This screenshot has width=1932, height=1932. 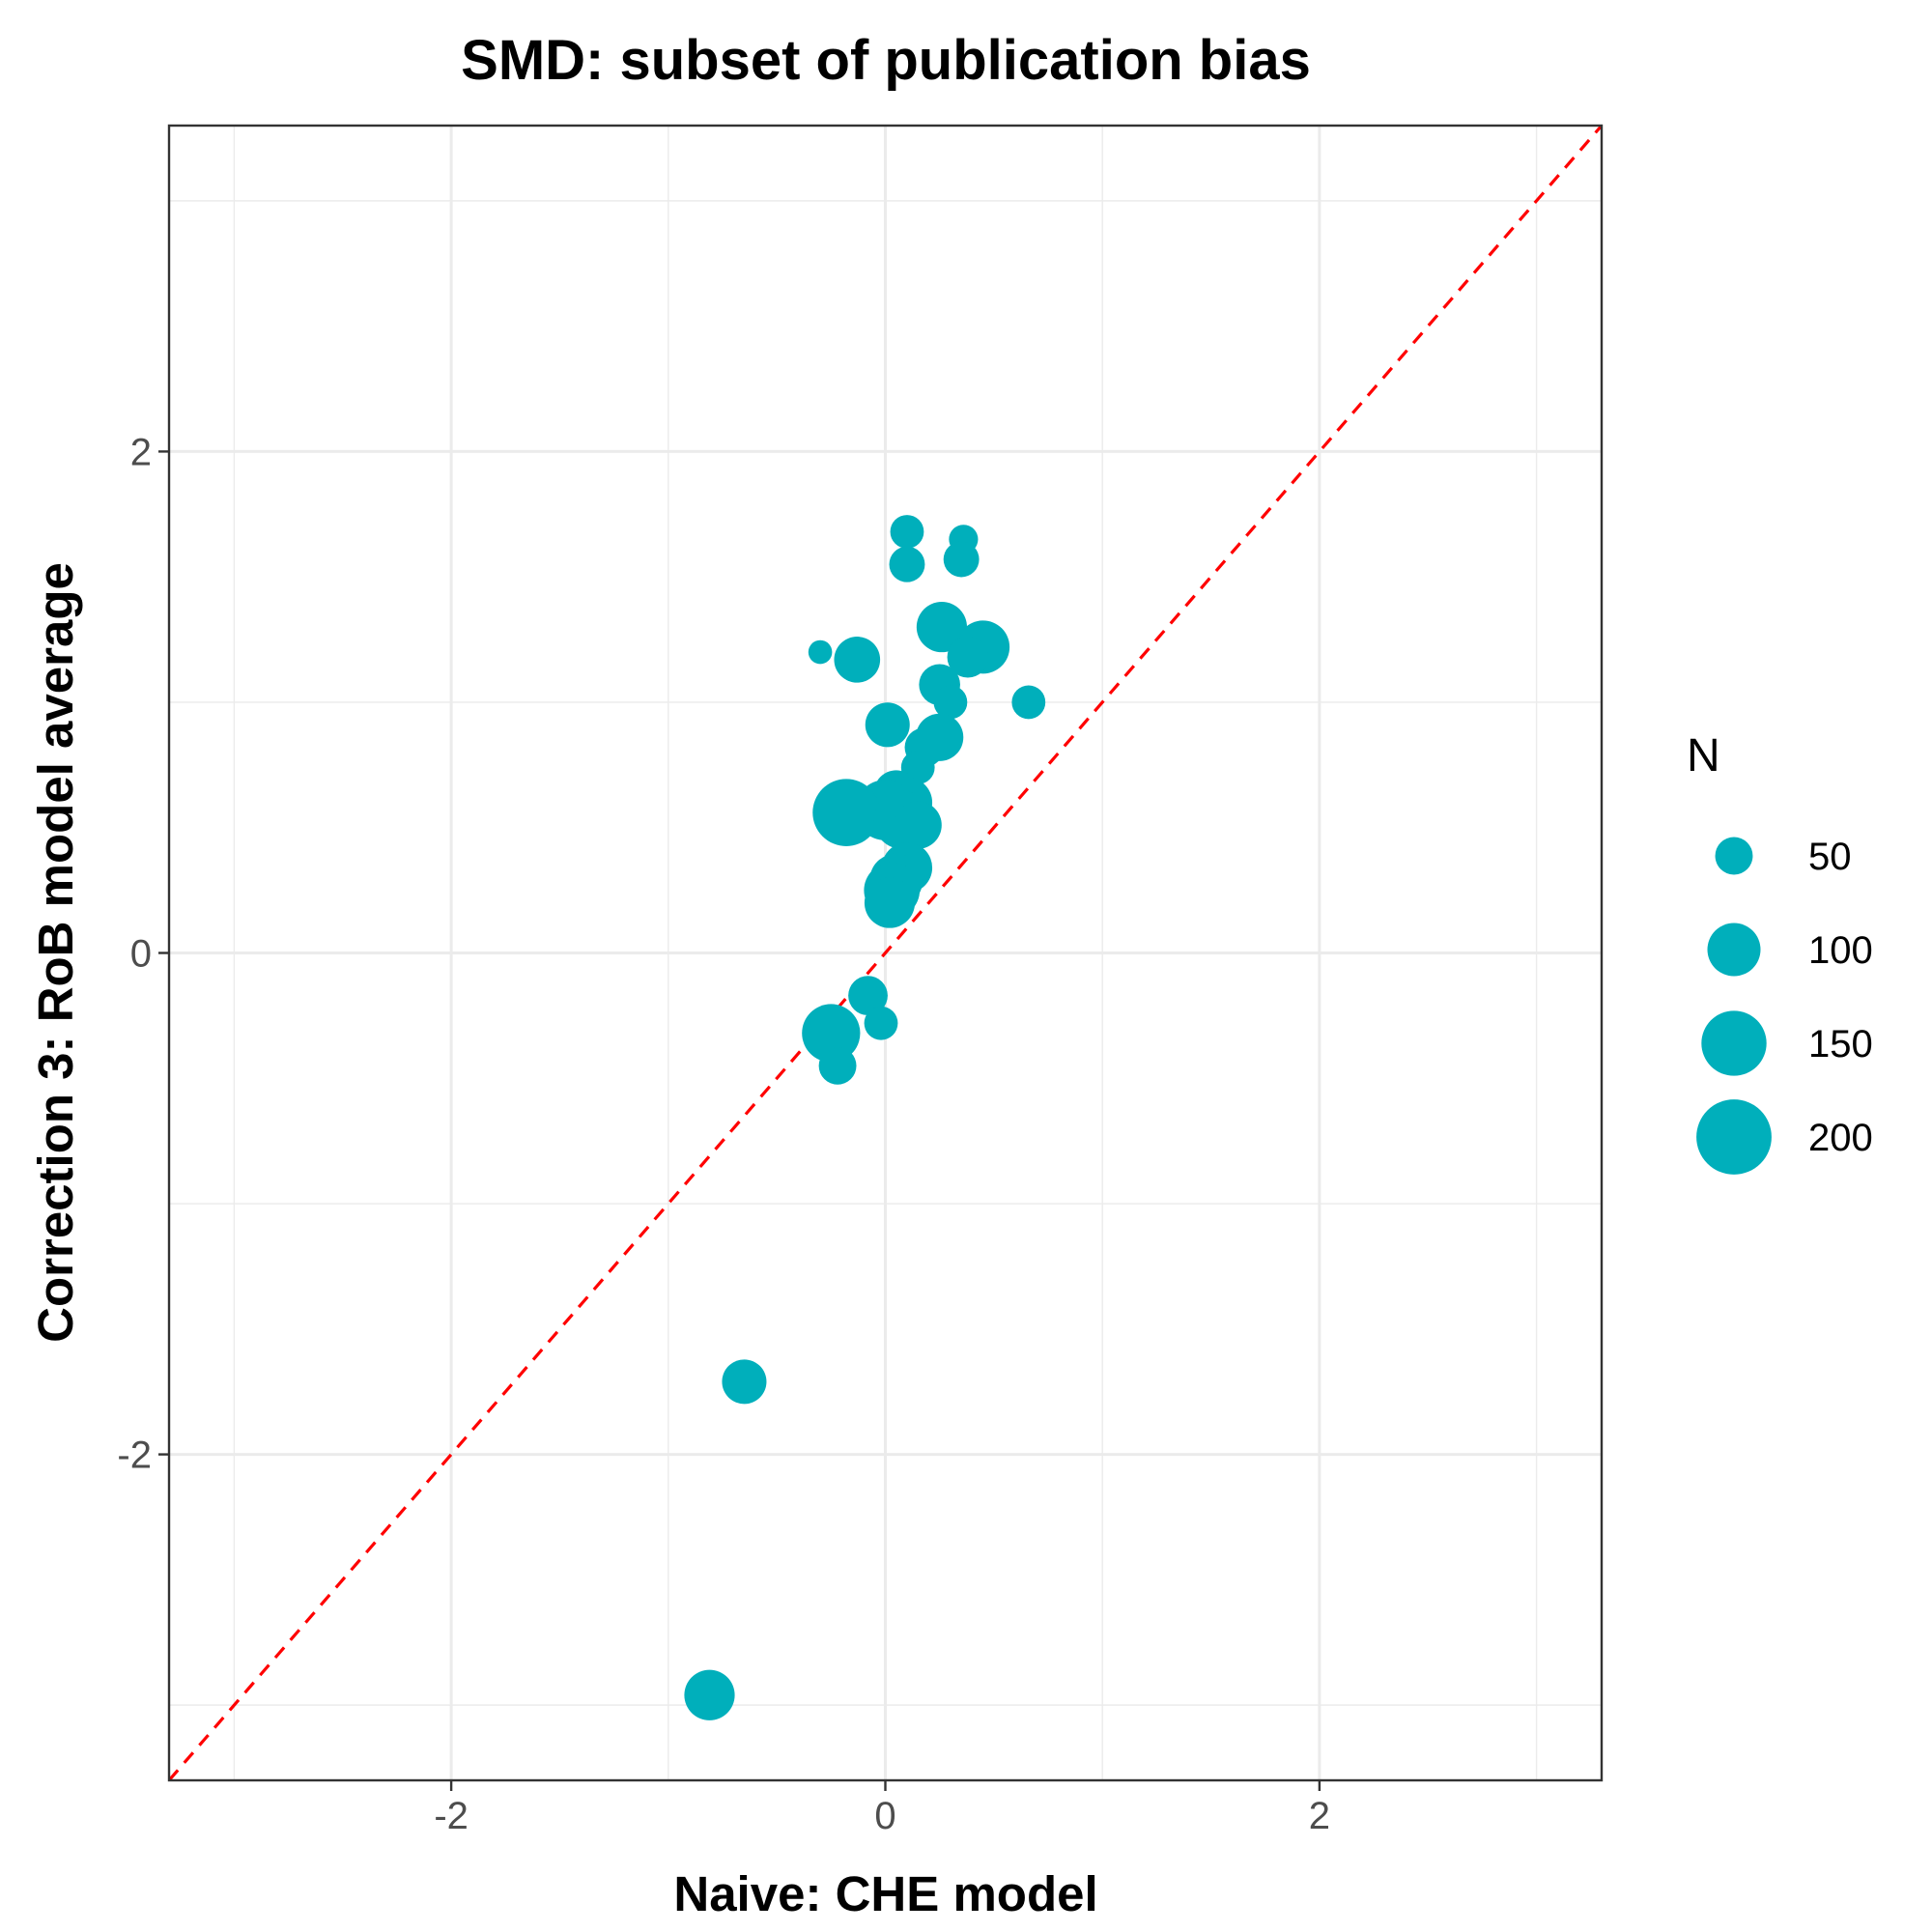 I want to click on chart-title: SMD: subset of publication bias, so click(x=886, y=60).